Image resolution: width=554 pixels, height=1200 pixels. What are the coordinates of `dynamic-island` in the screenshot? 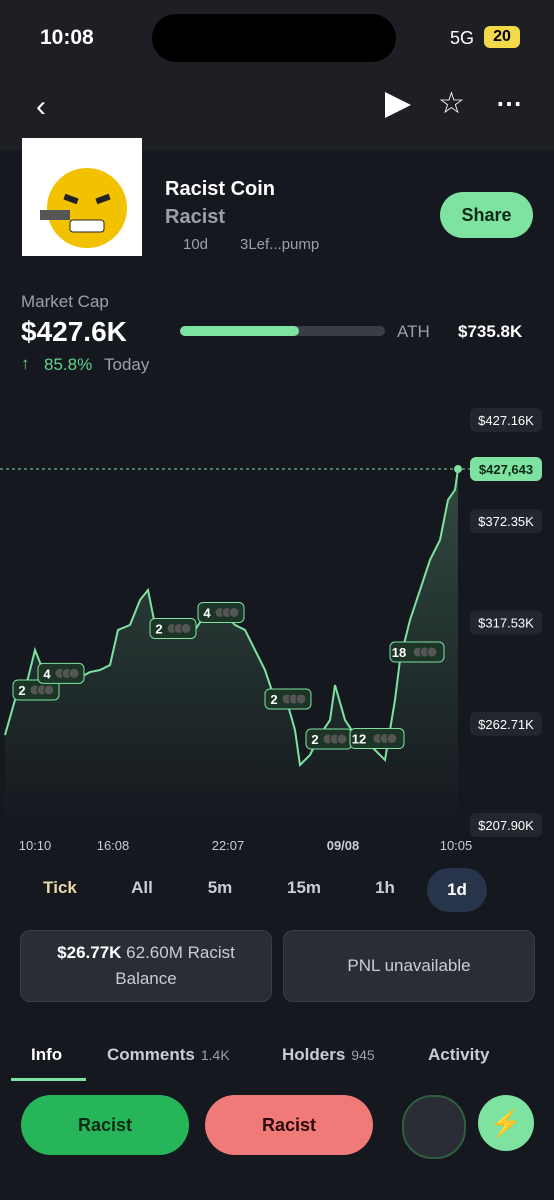 It's located at (274, 38).